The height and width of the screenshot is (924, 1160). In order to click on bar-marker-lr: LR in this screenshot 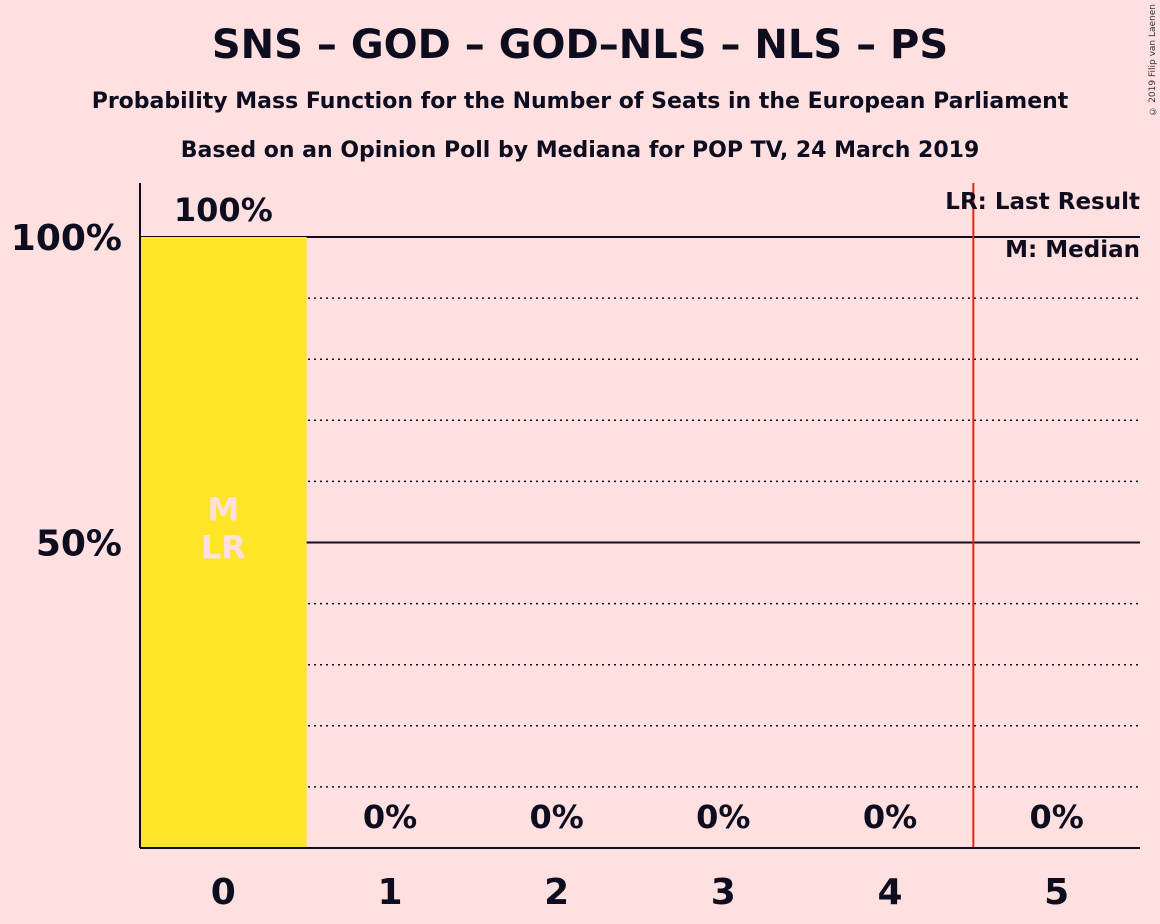, I will do `click(223, 548)`.